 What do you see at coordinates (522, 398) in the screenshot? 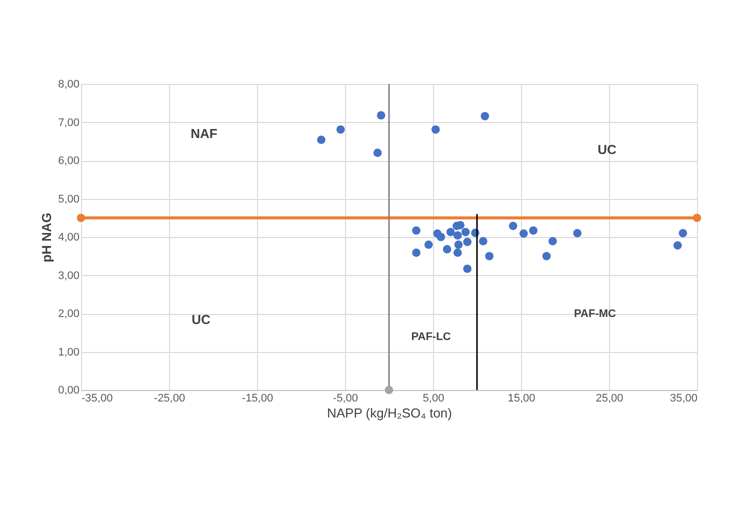
I see `x-tick-label: 15,00` at bounding box center [522, 398].